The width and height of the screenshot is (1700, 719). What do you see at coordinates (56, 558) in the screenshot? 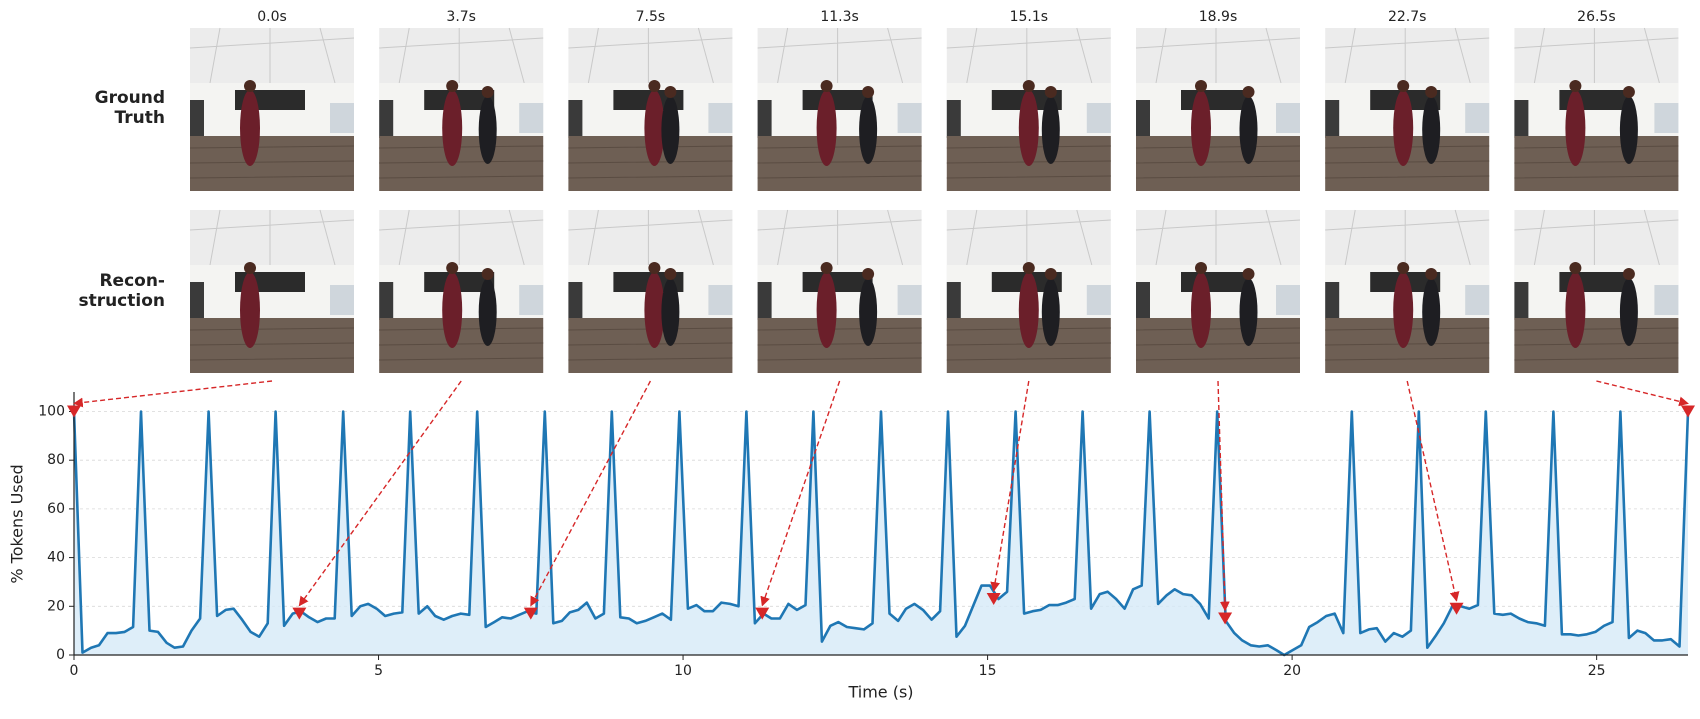
I see `y-tick-label: 40` at bounding box center [56, 558].